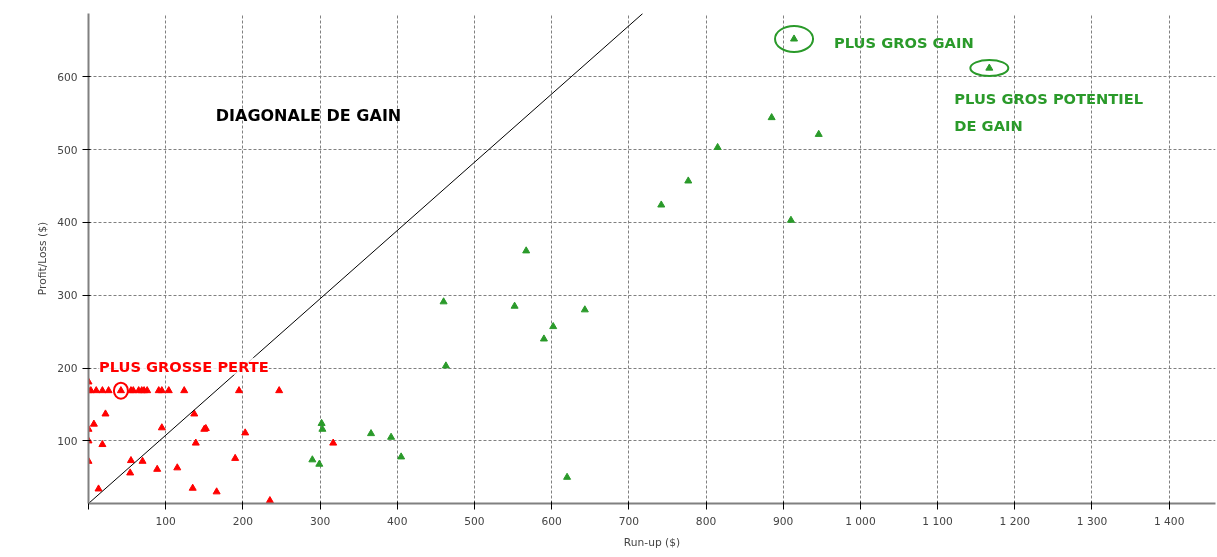 Image resolution: width=1217 pixels, height=557 pixels. Describe the element at coordinates (67, 296) in the screenshot. I see `y-tick-label: 300` at that location.